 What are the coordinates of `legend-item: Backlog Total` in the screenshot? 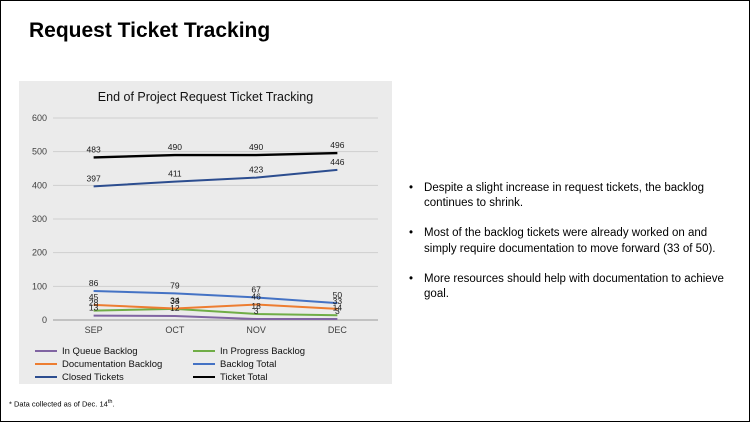 It's located at (280, 364).